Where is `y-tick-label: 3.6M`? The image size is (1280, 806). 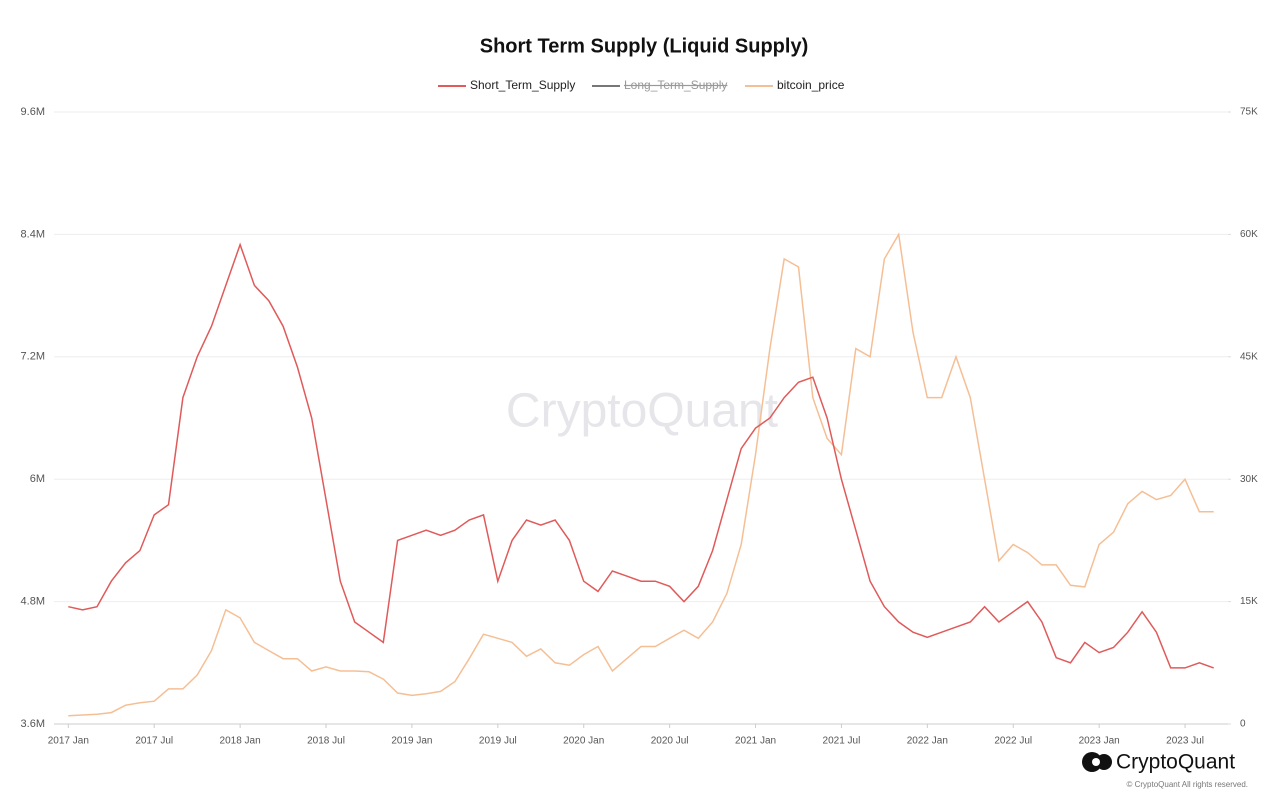 y-tick-label: 3.6M is located at coordinates (33, 724).